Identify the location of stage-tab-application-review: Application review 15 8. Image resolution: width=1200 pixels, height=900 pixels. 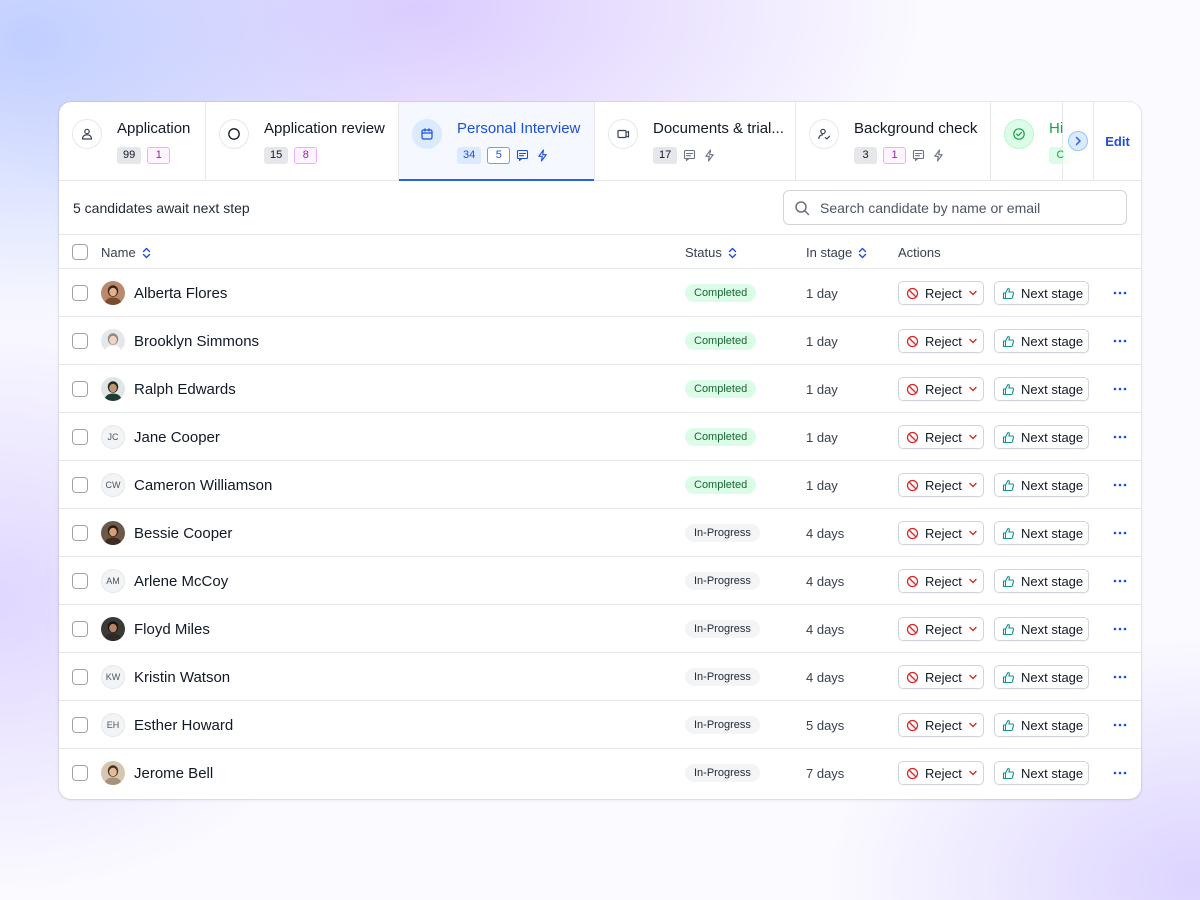
(302, 141).